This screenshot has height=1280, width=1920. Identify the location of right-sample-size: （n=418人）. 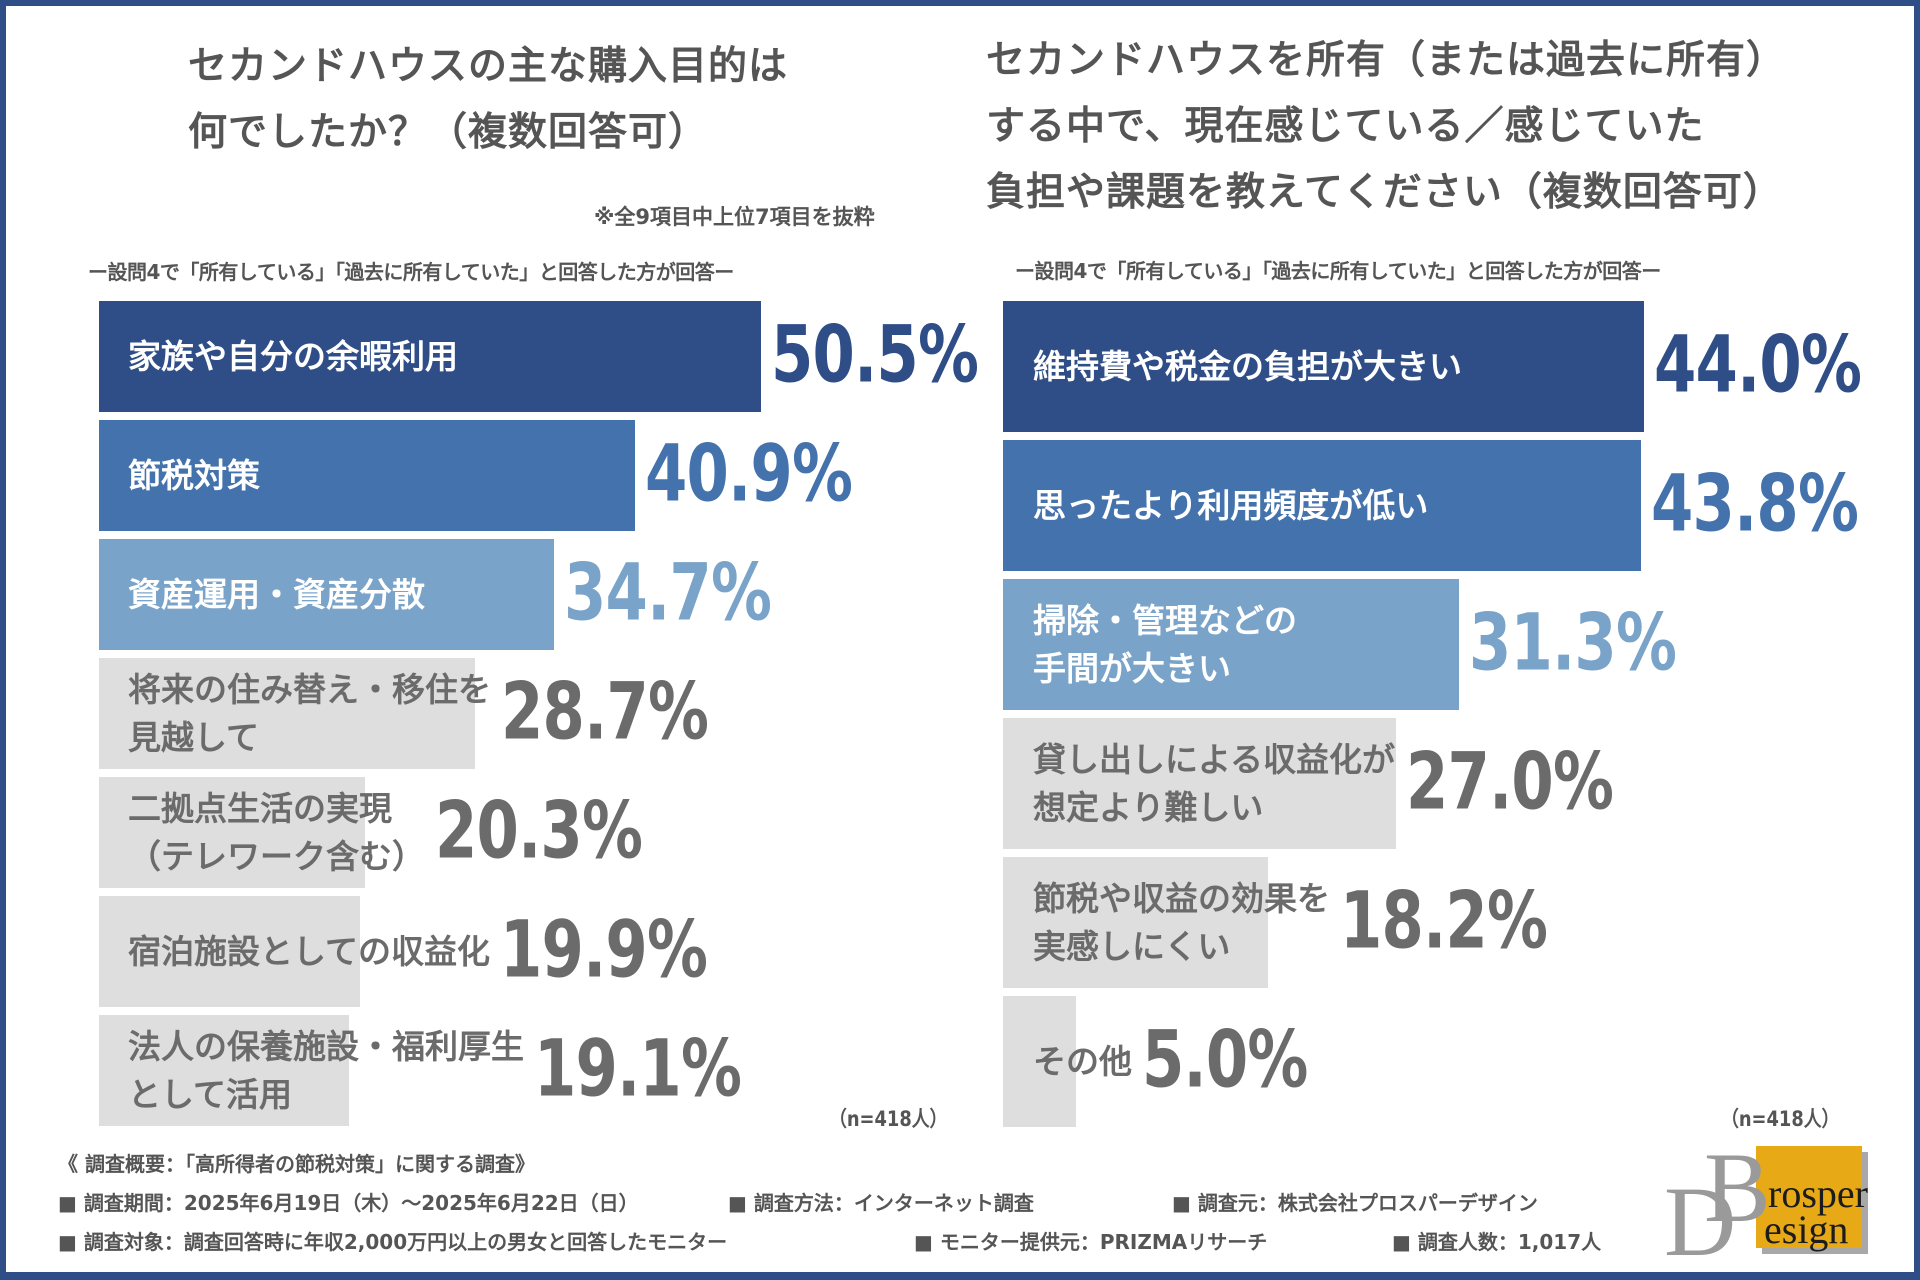
(1780, 1119).